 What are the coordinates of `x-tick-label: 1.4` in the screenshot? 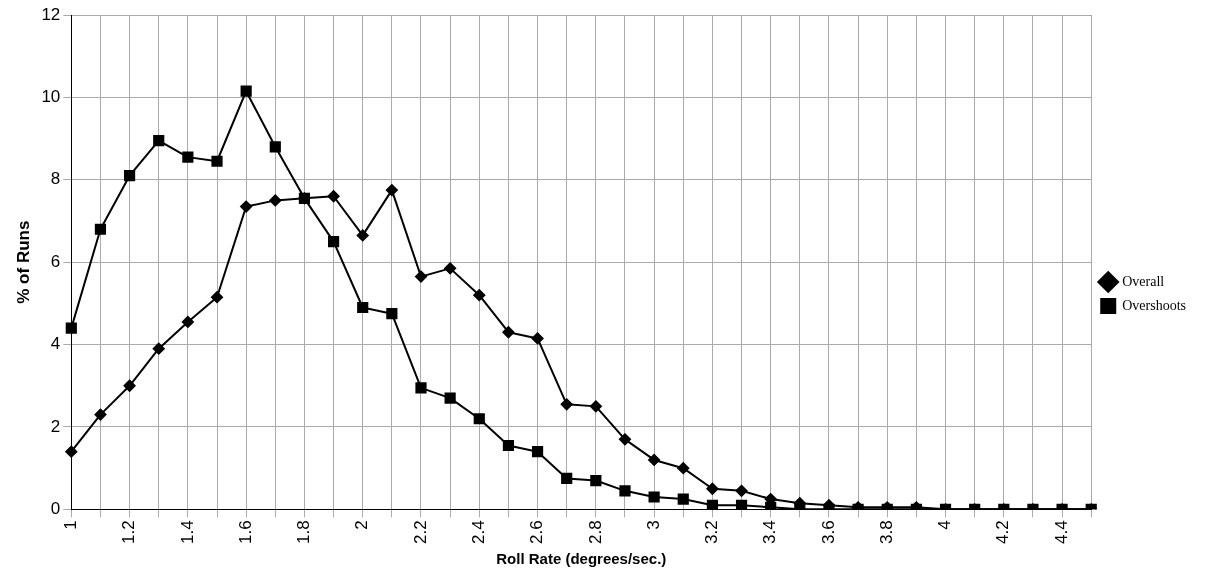 It's located at (187, 532).